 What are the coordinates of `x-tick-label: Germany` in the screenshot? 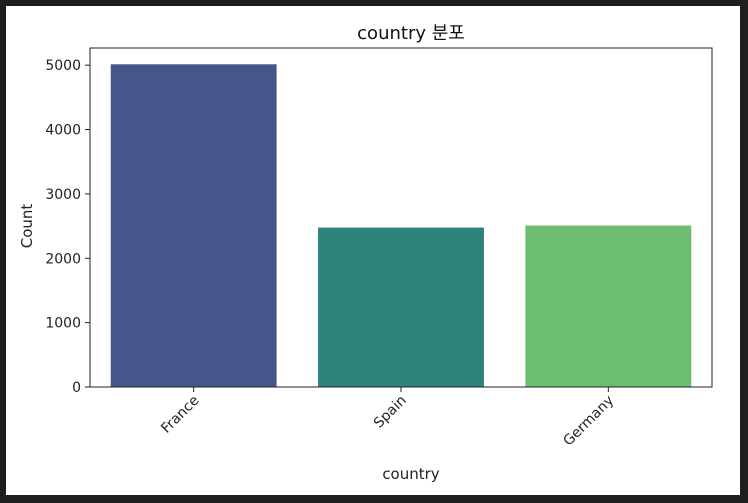 It's located at (588, 421).